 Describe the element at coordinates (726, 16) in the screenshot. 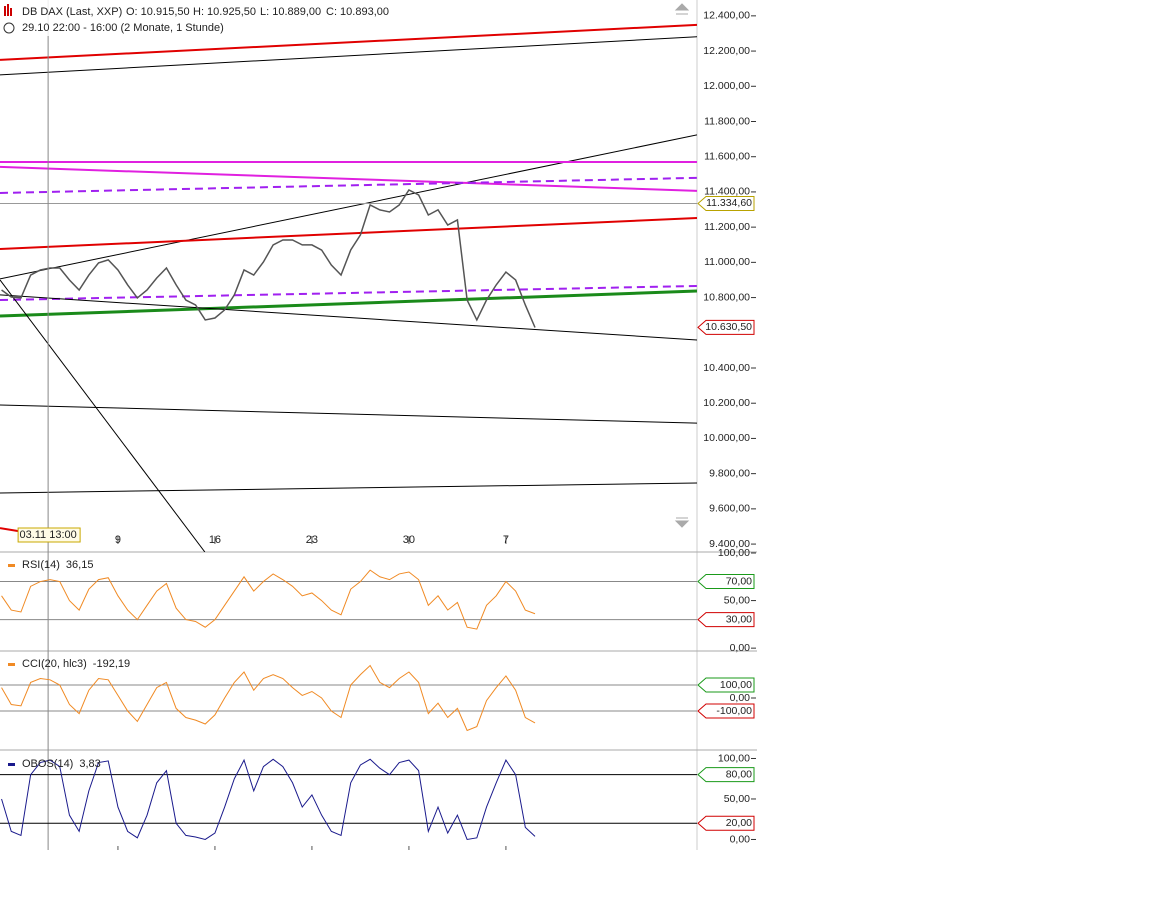

I see `y-tick-label: 12.400,00` at that location.